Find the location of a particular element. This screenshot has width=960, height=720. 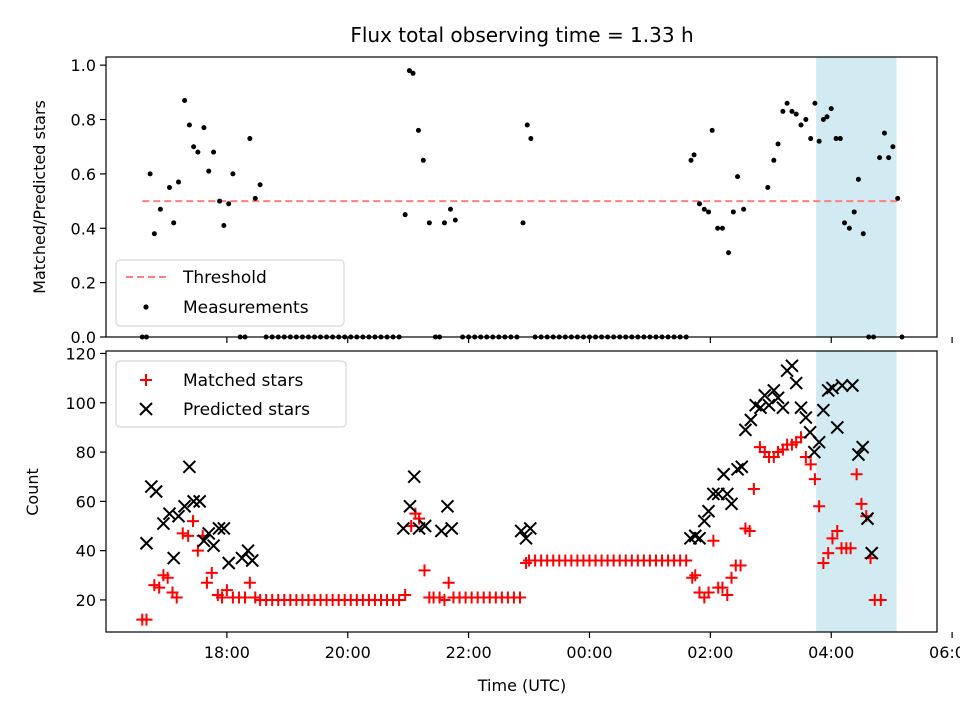

legend-measurements-label: Measurements is located at coordinates (246, 308).